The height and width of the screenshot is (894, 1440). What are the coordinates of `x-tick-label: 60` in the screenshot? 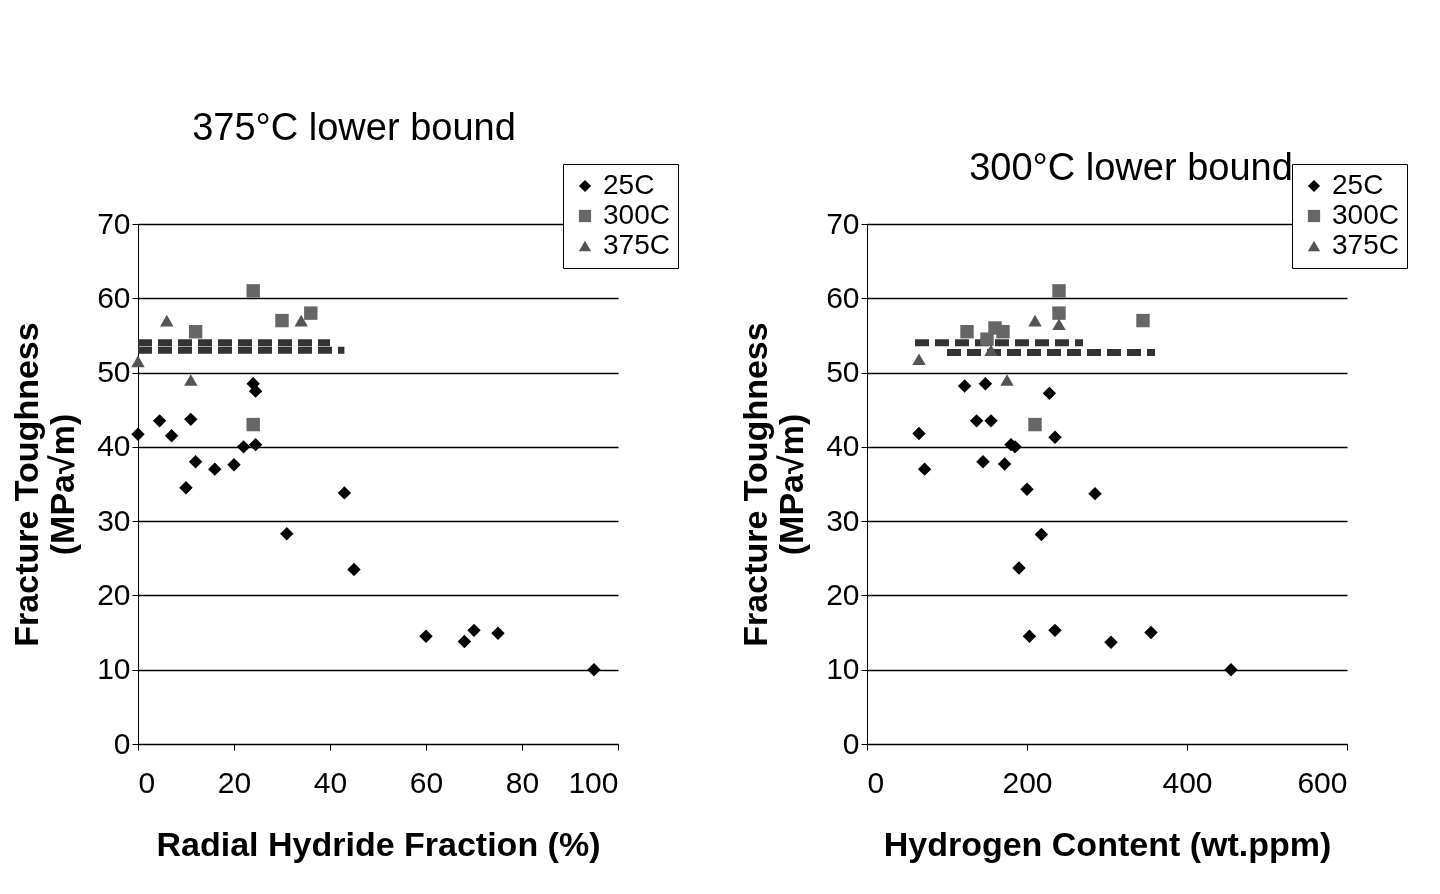 It's located at (426, 782).